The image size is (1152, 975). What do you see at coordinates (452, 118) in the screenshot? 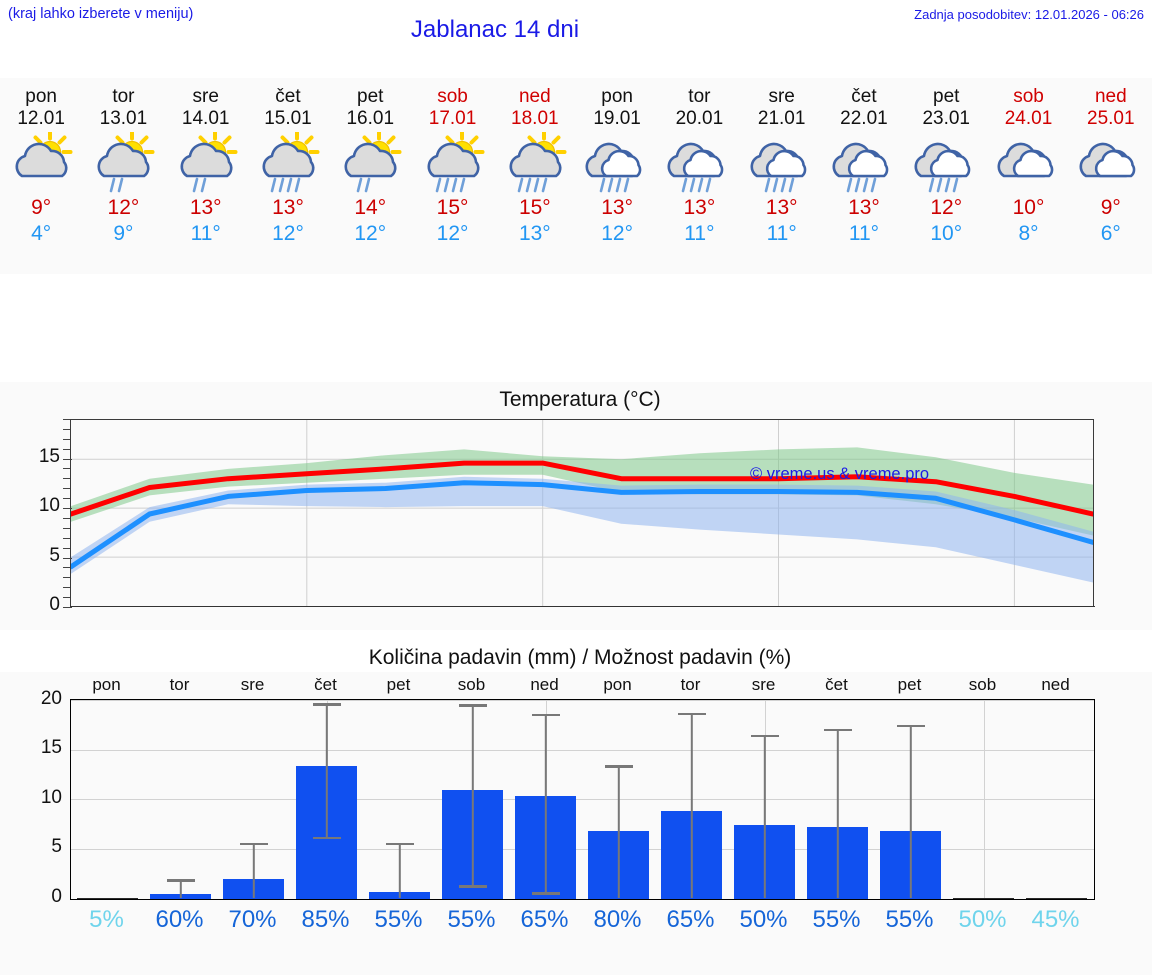
I see `day-date: 17.01` at bounding box center [452, 118].